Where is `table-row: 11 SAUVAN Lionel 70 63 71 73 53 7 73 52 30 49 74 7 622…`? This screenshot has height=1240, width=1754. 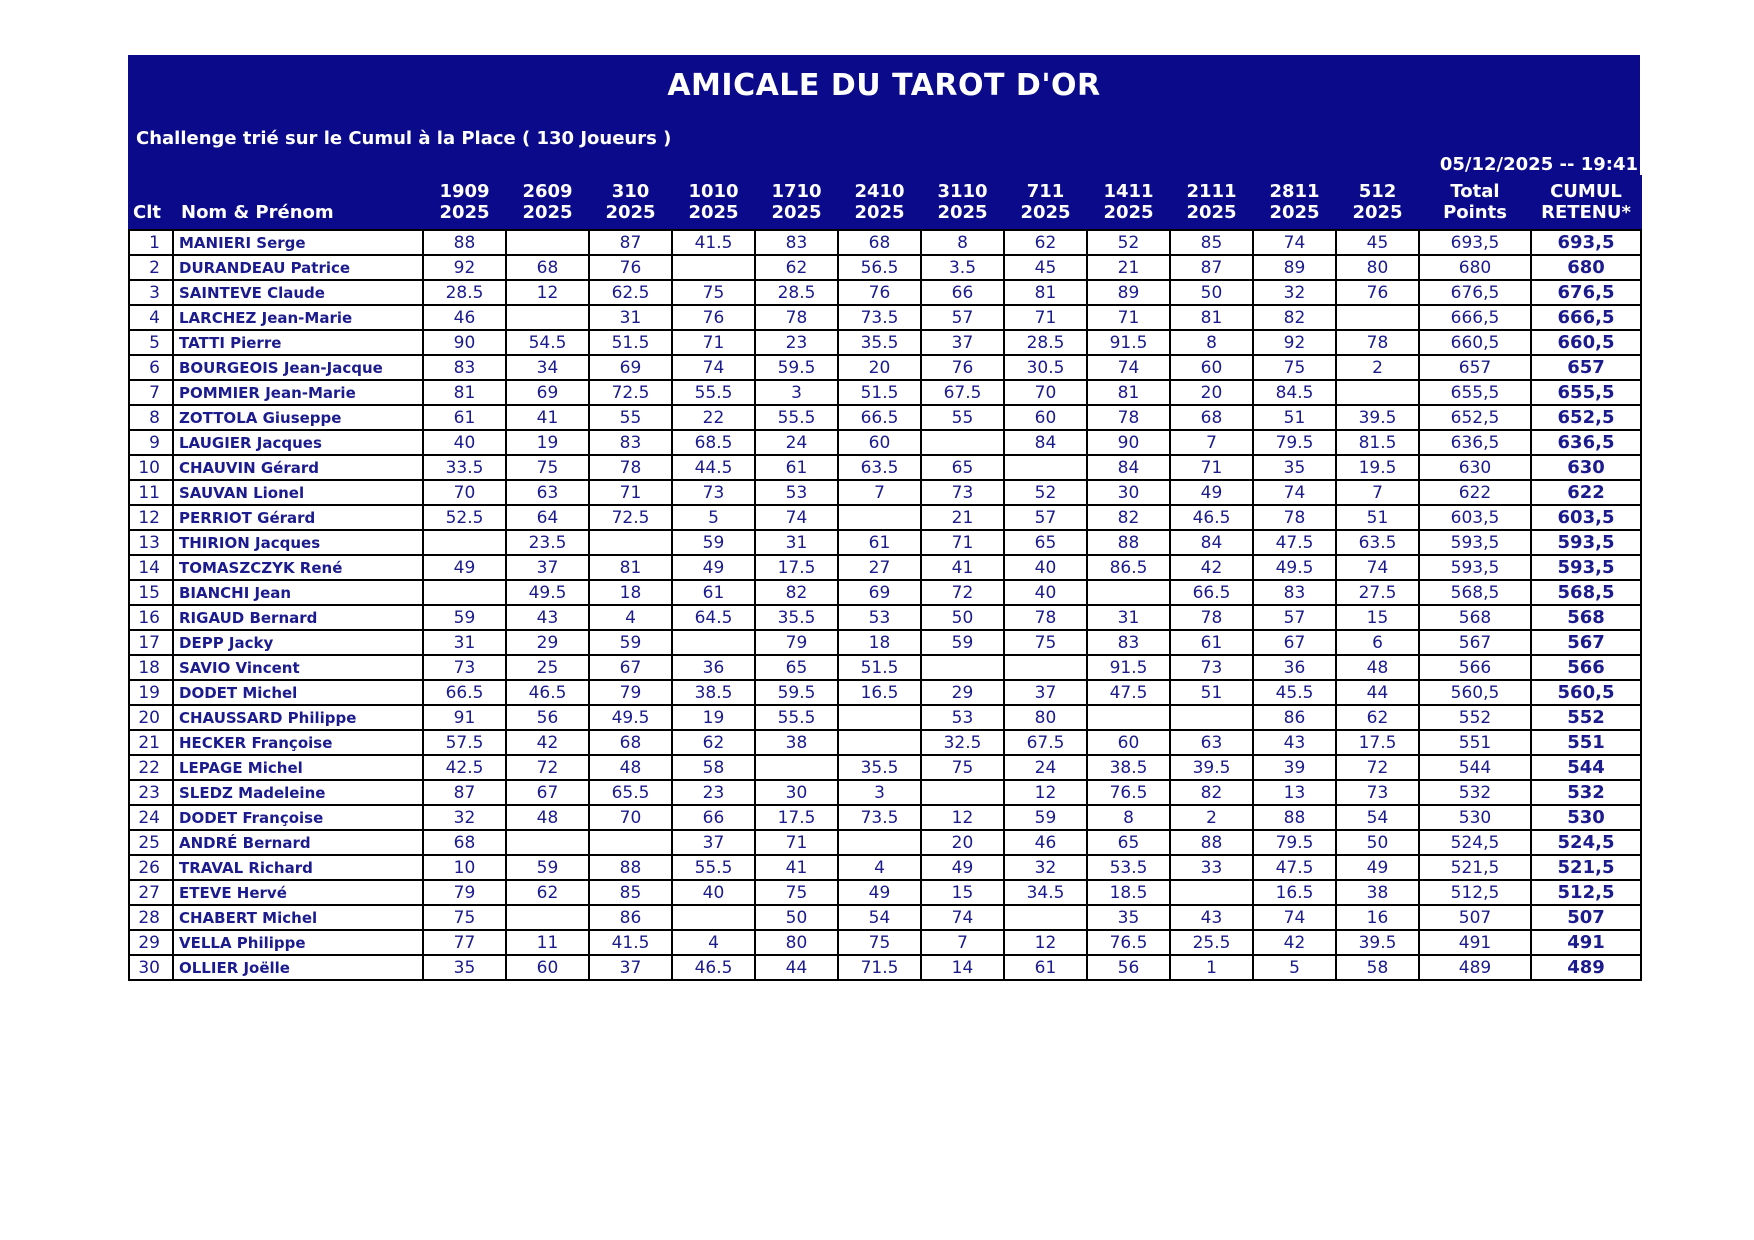
table-row: 11 SAUVAN Lionel 70 63 71 73 53 7 73 52 30 49 74 7 622… is located at coordinates (885, 492).